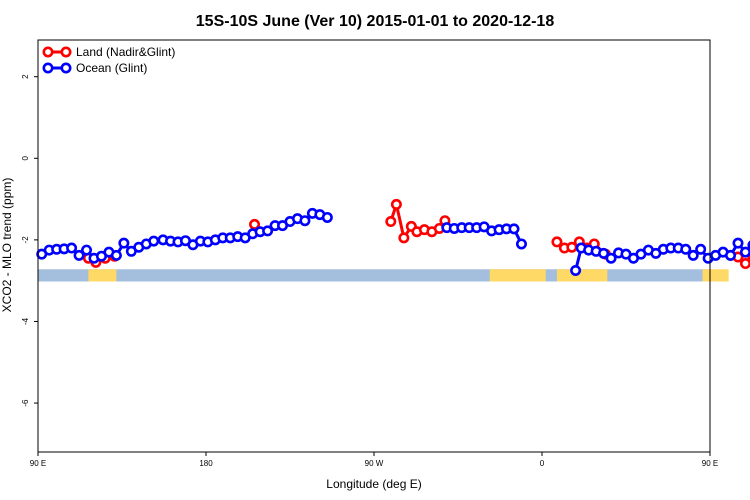  What do you see at coordinates (373, 484) in the screenshot?
I see `x-axis-label: Longitude (deg E)` at bounding box center [373, 484].